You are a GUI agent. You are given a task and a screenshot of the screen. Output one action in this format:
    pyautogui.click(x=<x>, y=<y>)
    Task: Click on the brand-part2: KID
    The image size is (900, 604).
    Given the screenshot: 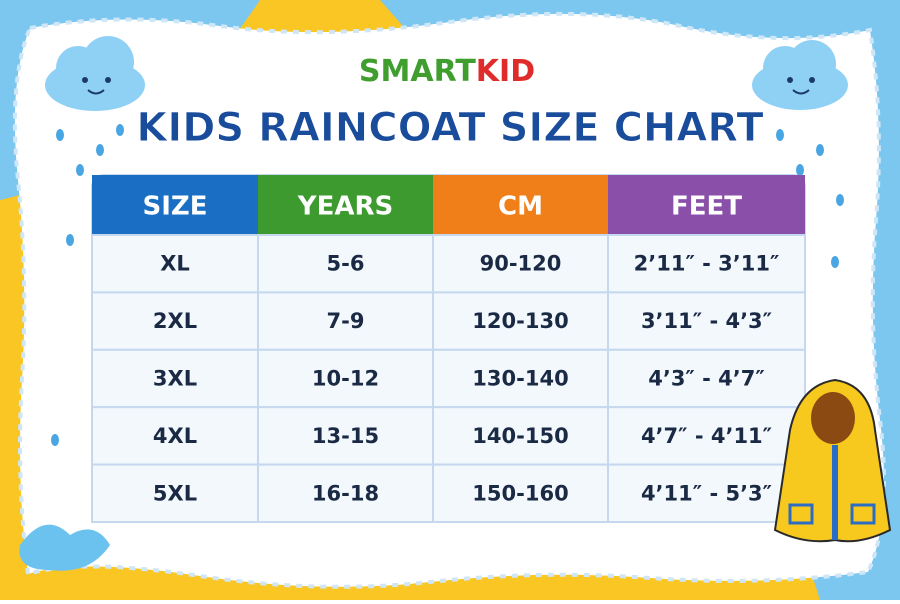 What is the action you would take?
    pyautogui.click(x=505, y=71)
    